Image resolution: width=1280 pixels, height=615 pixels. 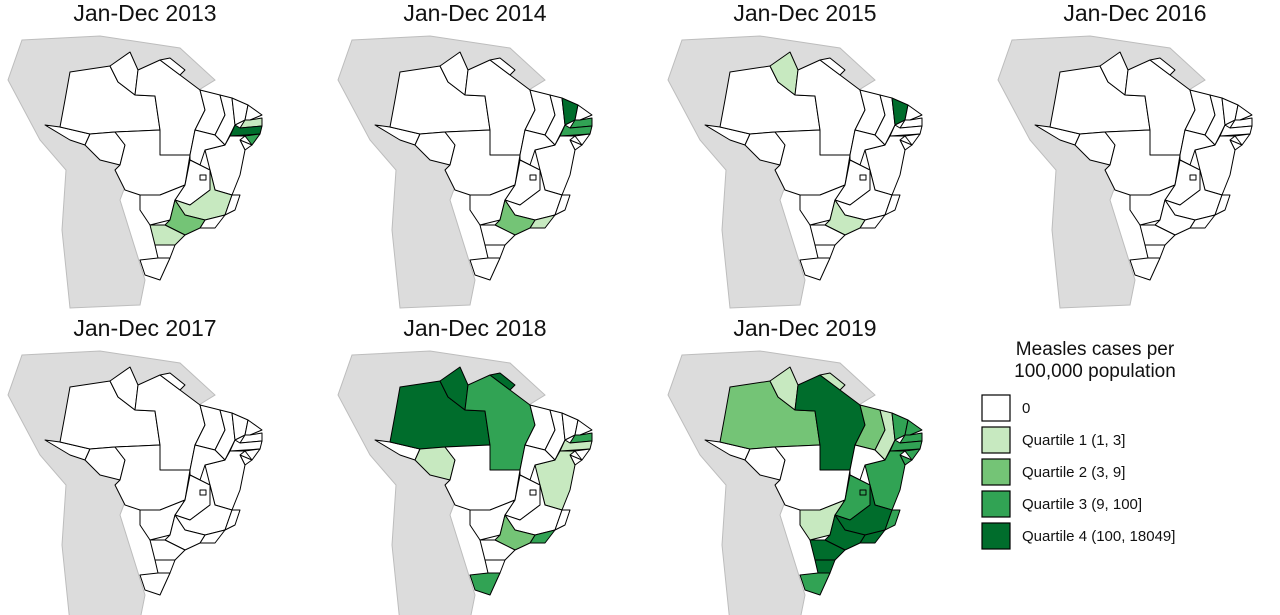 What do you see at coordinates (1095, 371) in the screenshot?
I see `legend-title: 100,000 population` at bounding box center [1095, 371].